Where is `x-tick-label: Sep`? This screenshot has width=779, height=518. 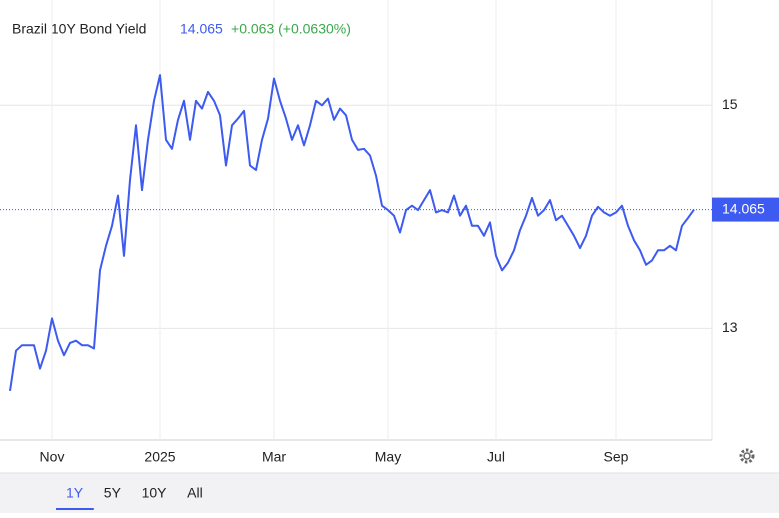
x-tick-label: Sep is located at coordinates (616, 457).